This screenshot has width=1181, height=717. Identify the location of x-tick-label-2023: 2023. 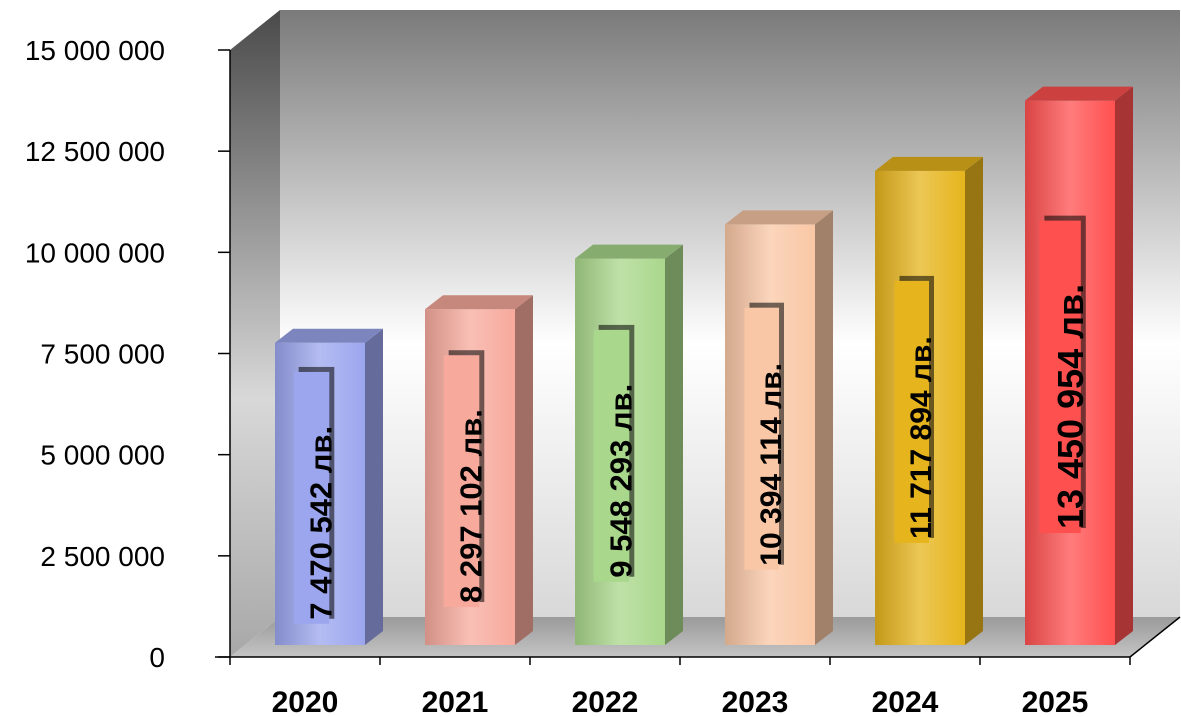
(755, 701).